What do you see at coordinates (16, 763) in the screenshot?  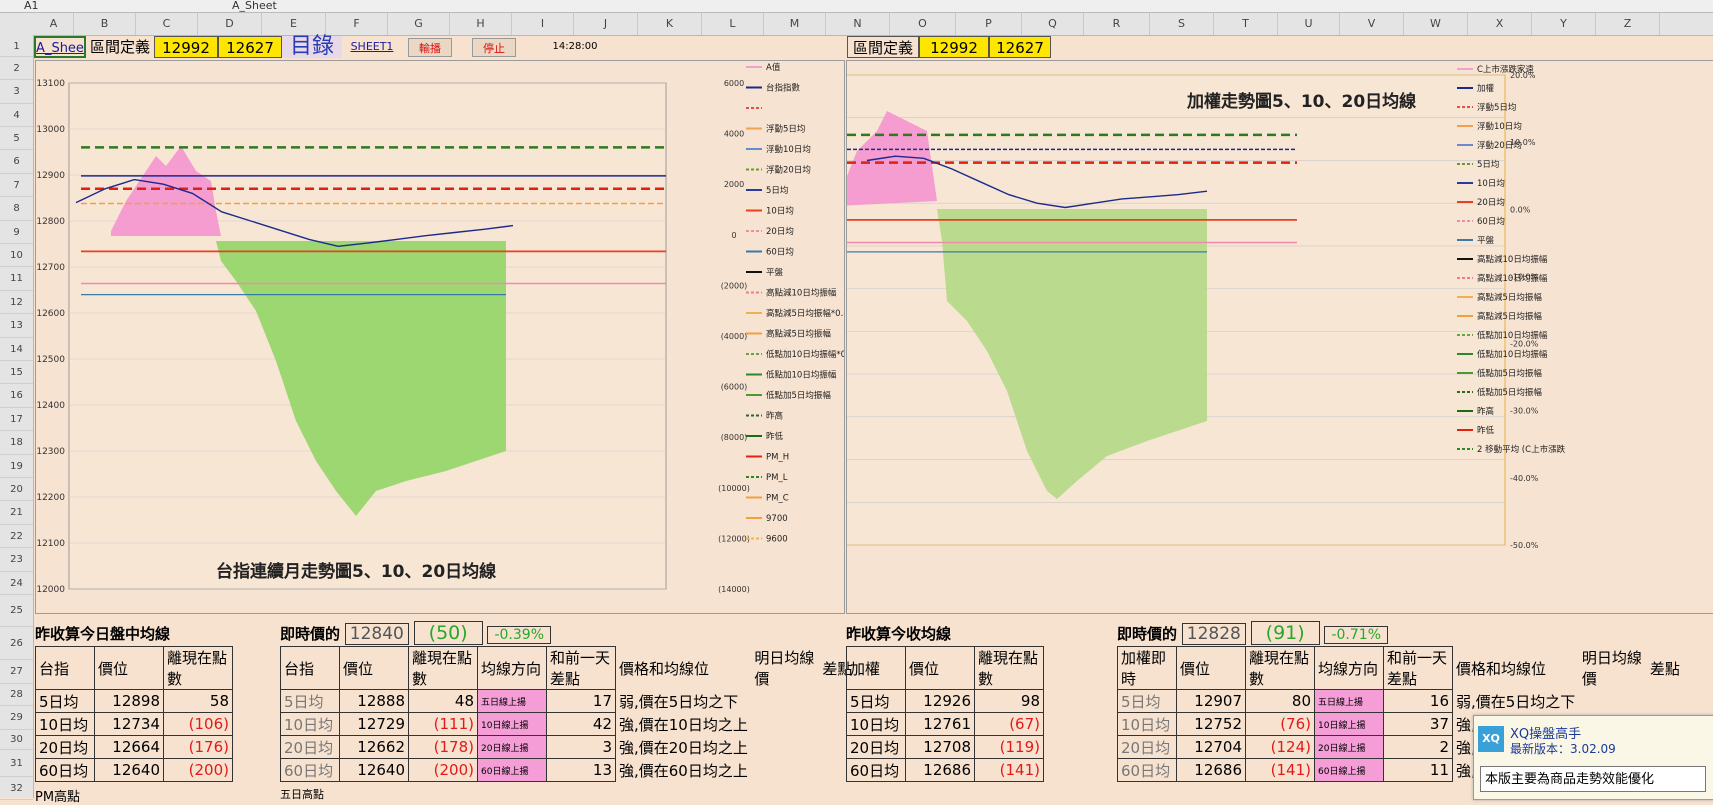 I see `row-header-31: 31` at bounding box center [16, 763].